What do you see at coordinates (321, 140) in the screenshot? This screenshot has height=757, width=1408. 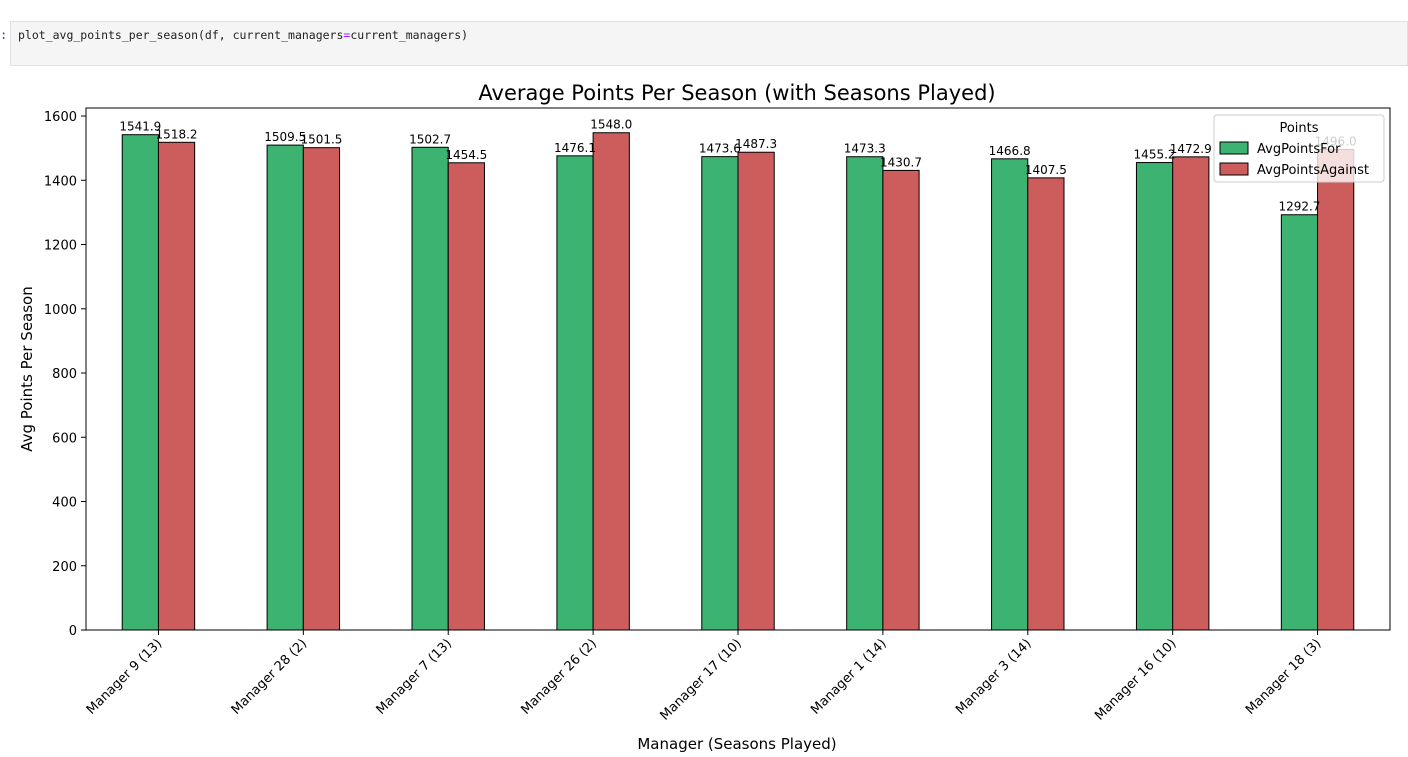 I see `data-label: 1501.5` at bounding box center [321, 140].